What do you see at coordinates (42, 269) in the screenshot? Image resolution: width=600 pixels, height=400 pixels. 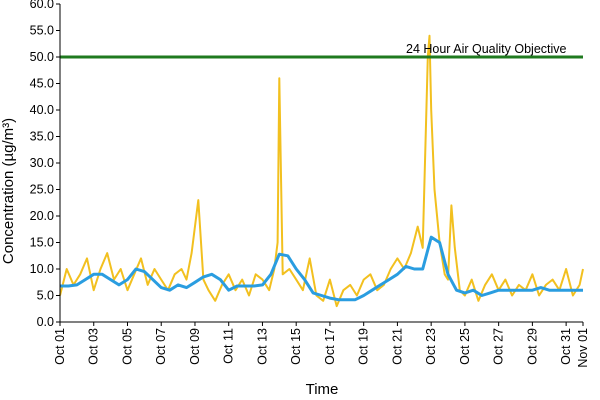 I see `y-tick-label: 10.0` at bounding box center [42, 269].